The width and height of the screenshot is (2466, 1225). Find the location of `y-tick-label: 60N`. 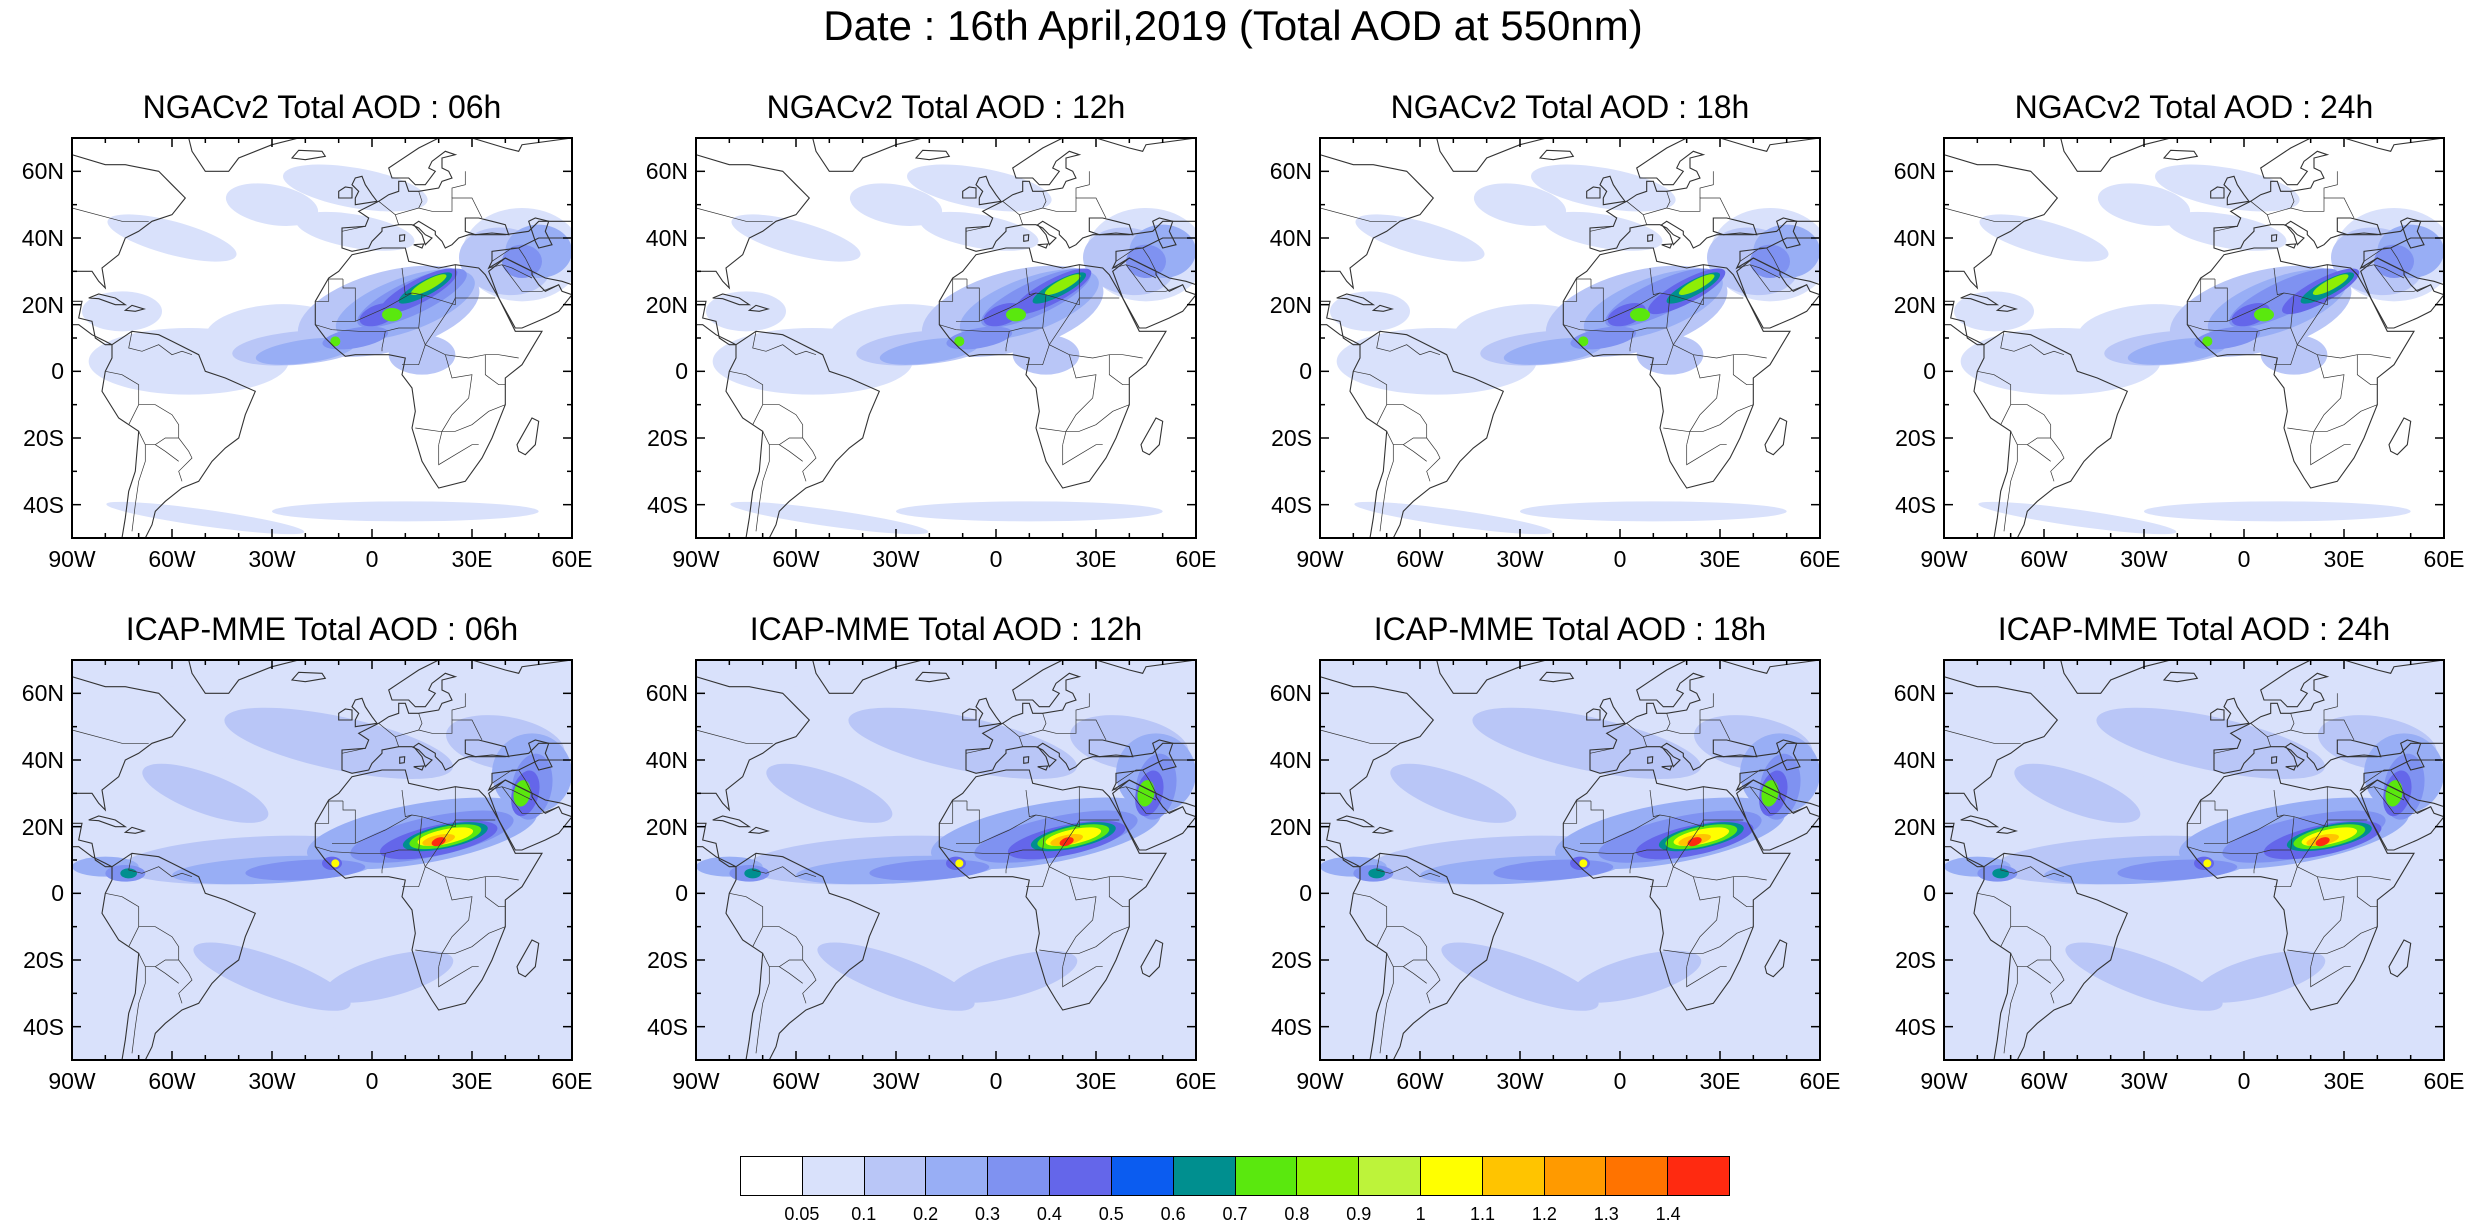

y-tick-label: 60N is located at coordinates (42, 171).